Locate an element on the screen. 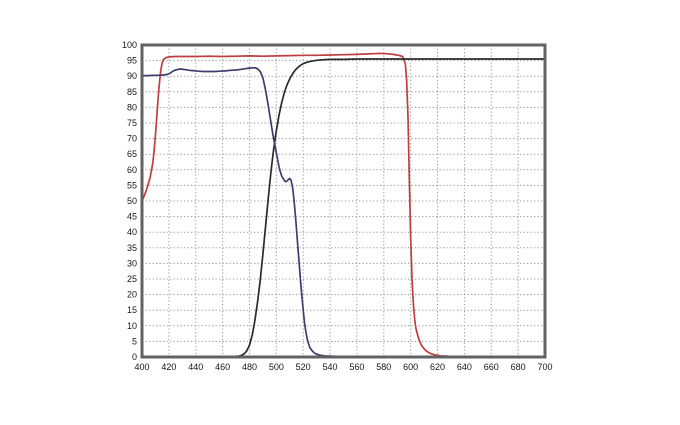  x-tick-label: 560 is located at coordinates (356, 367).